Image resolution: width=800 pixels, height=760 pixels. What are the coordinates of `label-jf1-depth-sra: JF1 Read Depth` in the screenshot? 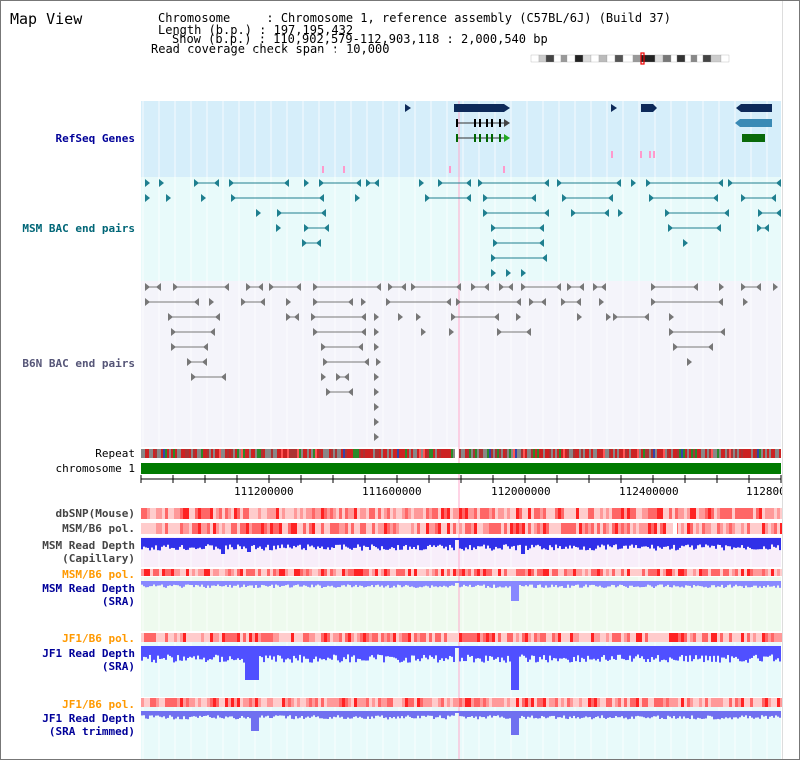 It's located at (88, 653).